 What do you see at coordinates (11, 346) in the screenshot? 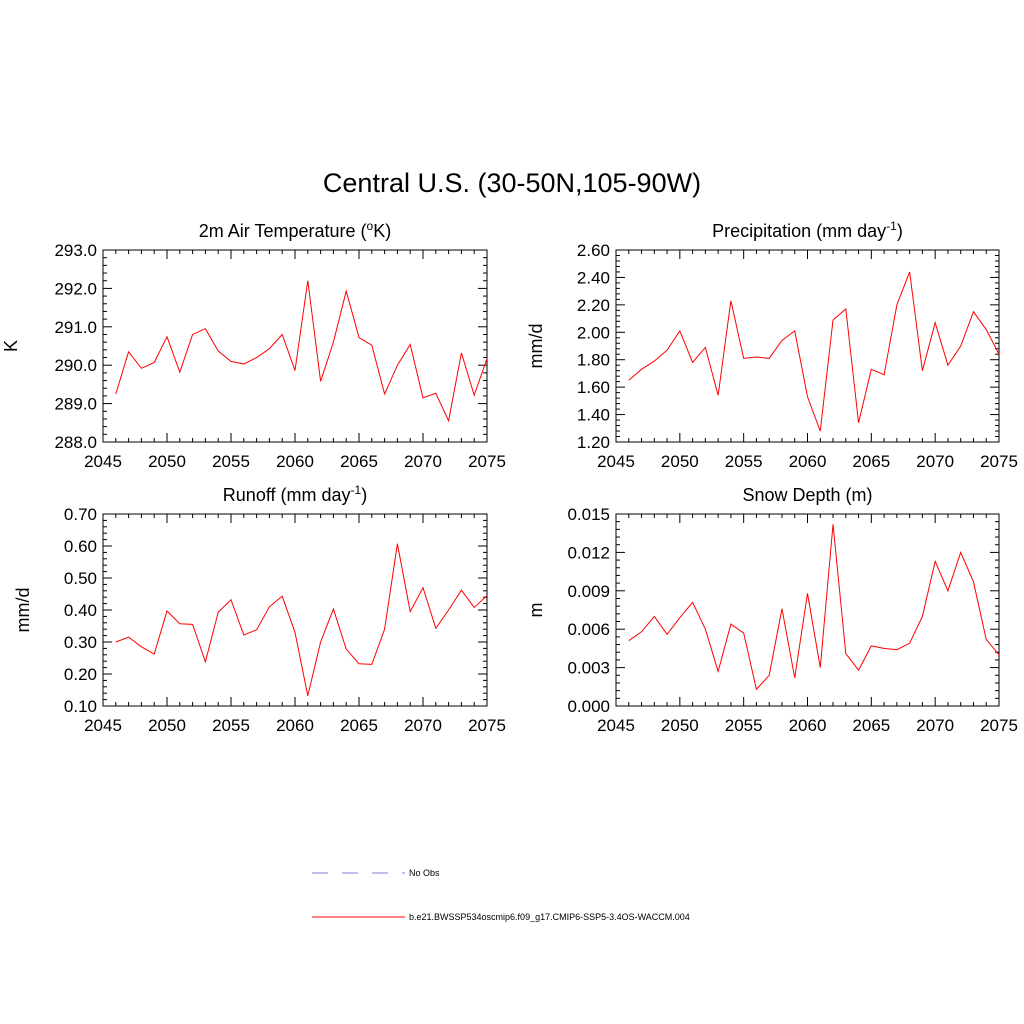
I see `air-temperature-y-axis-label: K` at bounding box center [11, 346].